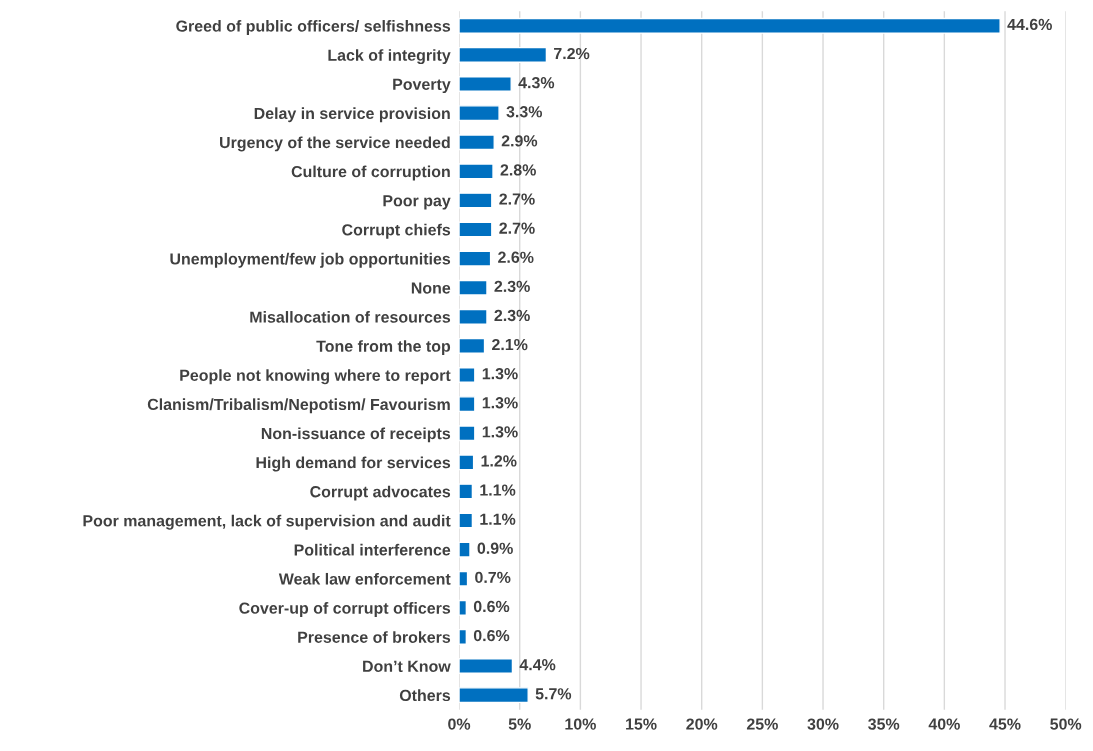 This screenshot has width=1093, height=751. What do you see at coordinates (1005, 724) in the screenshot?
I see `x-tick-label: 45%` at bounding box center [1005, 724].